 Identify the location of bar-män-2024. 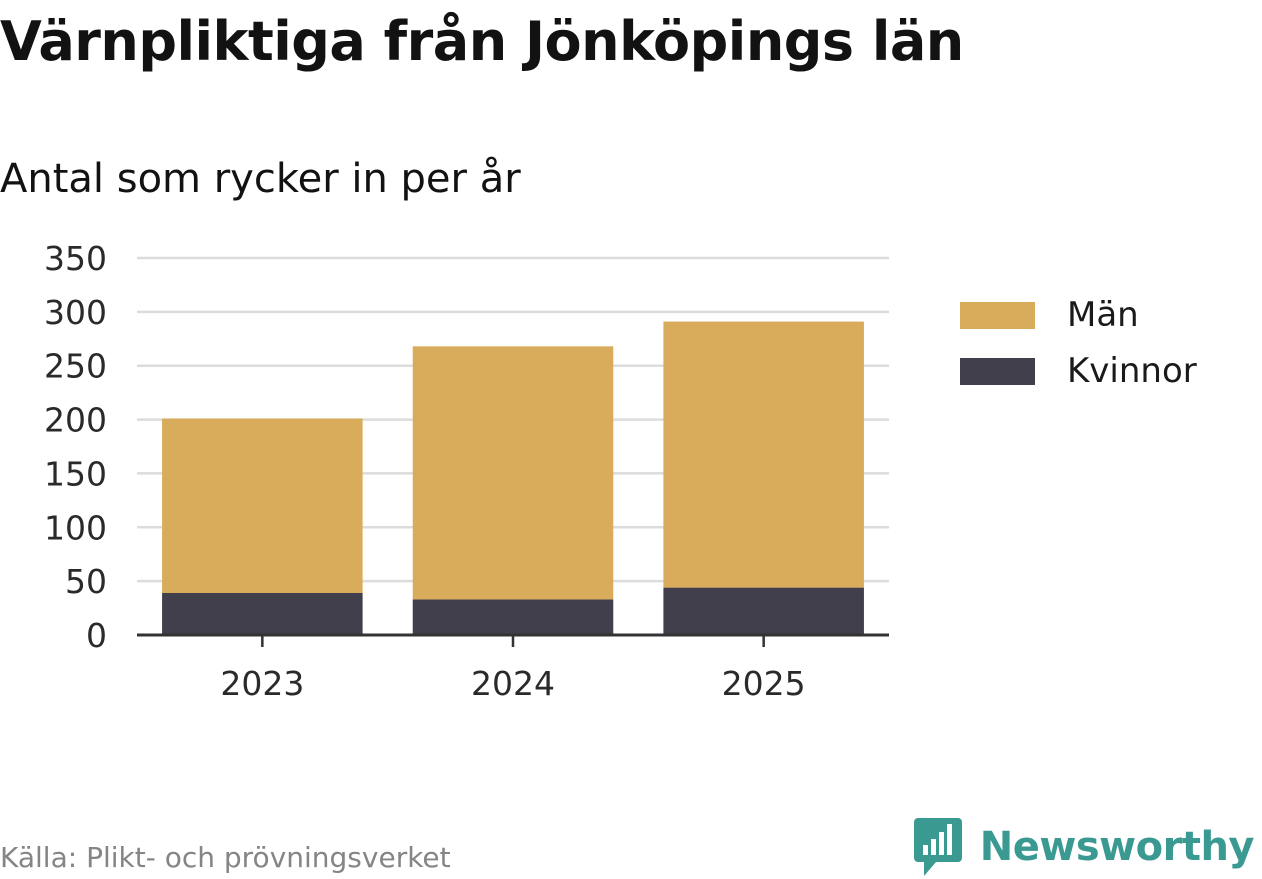
(513, 473).